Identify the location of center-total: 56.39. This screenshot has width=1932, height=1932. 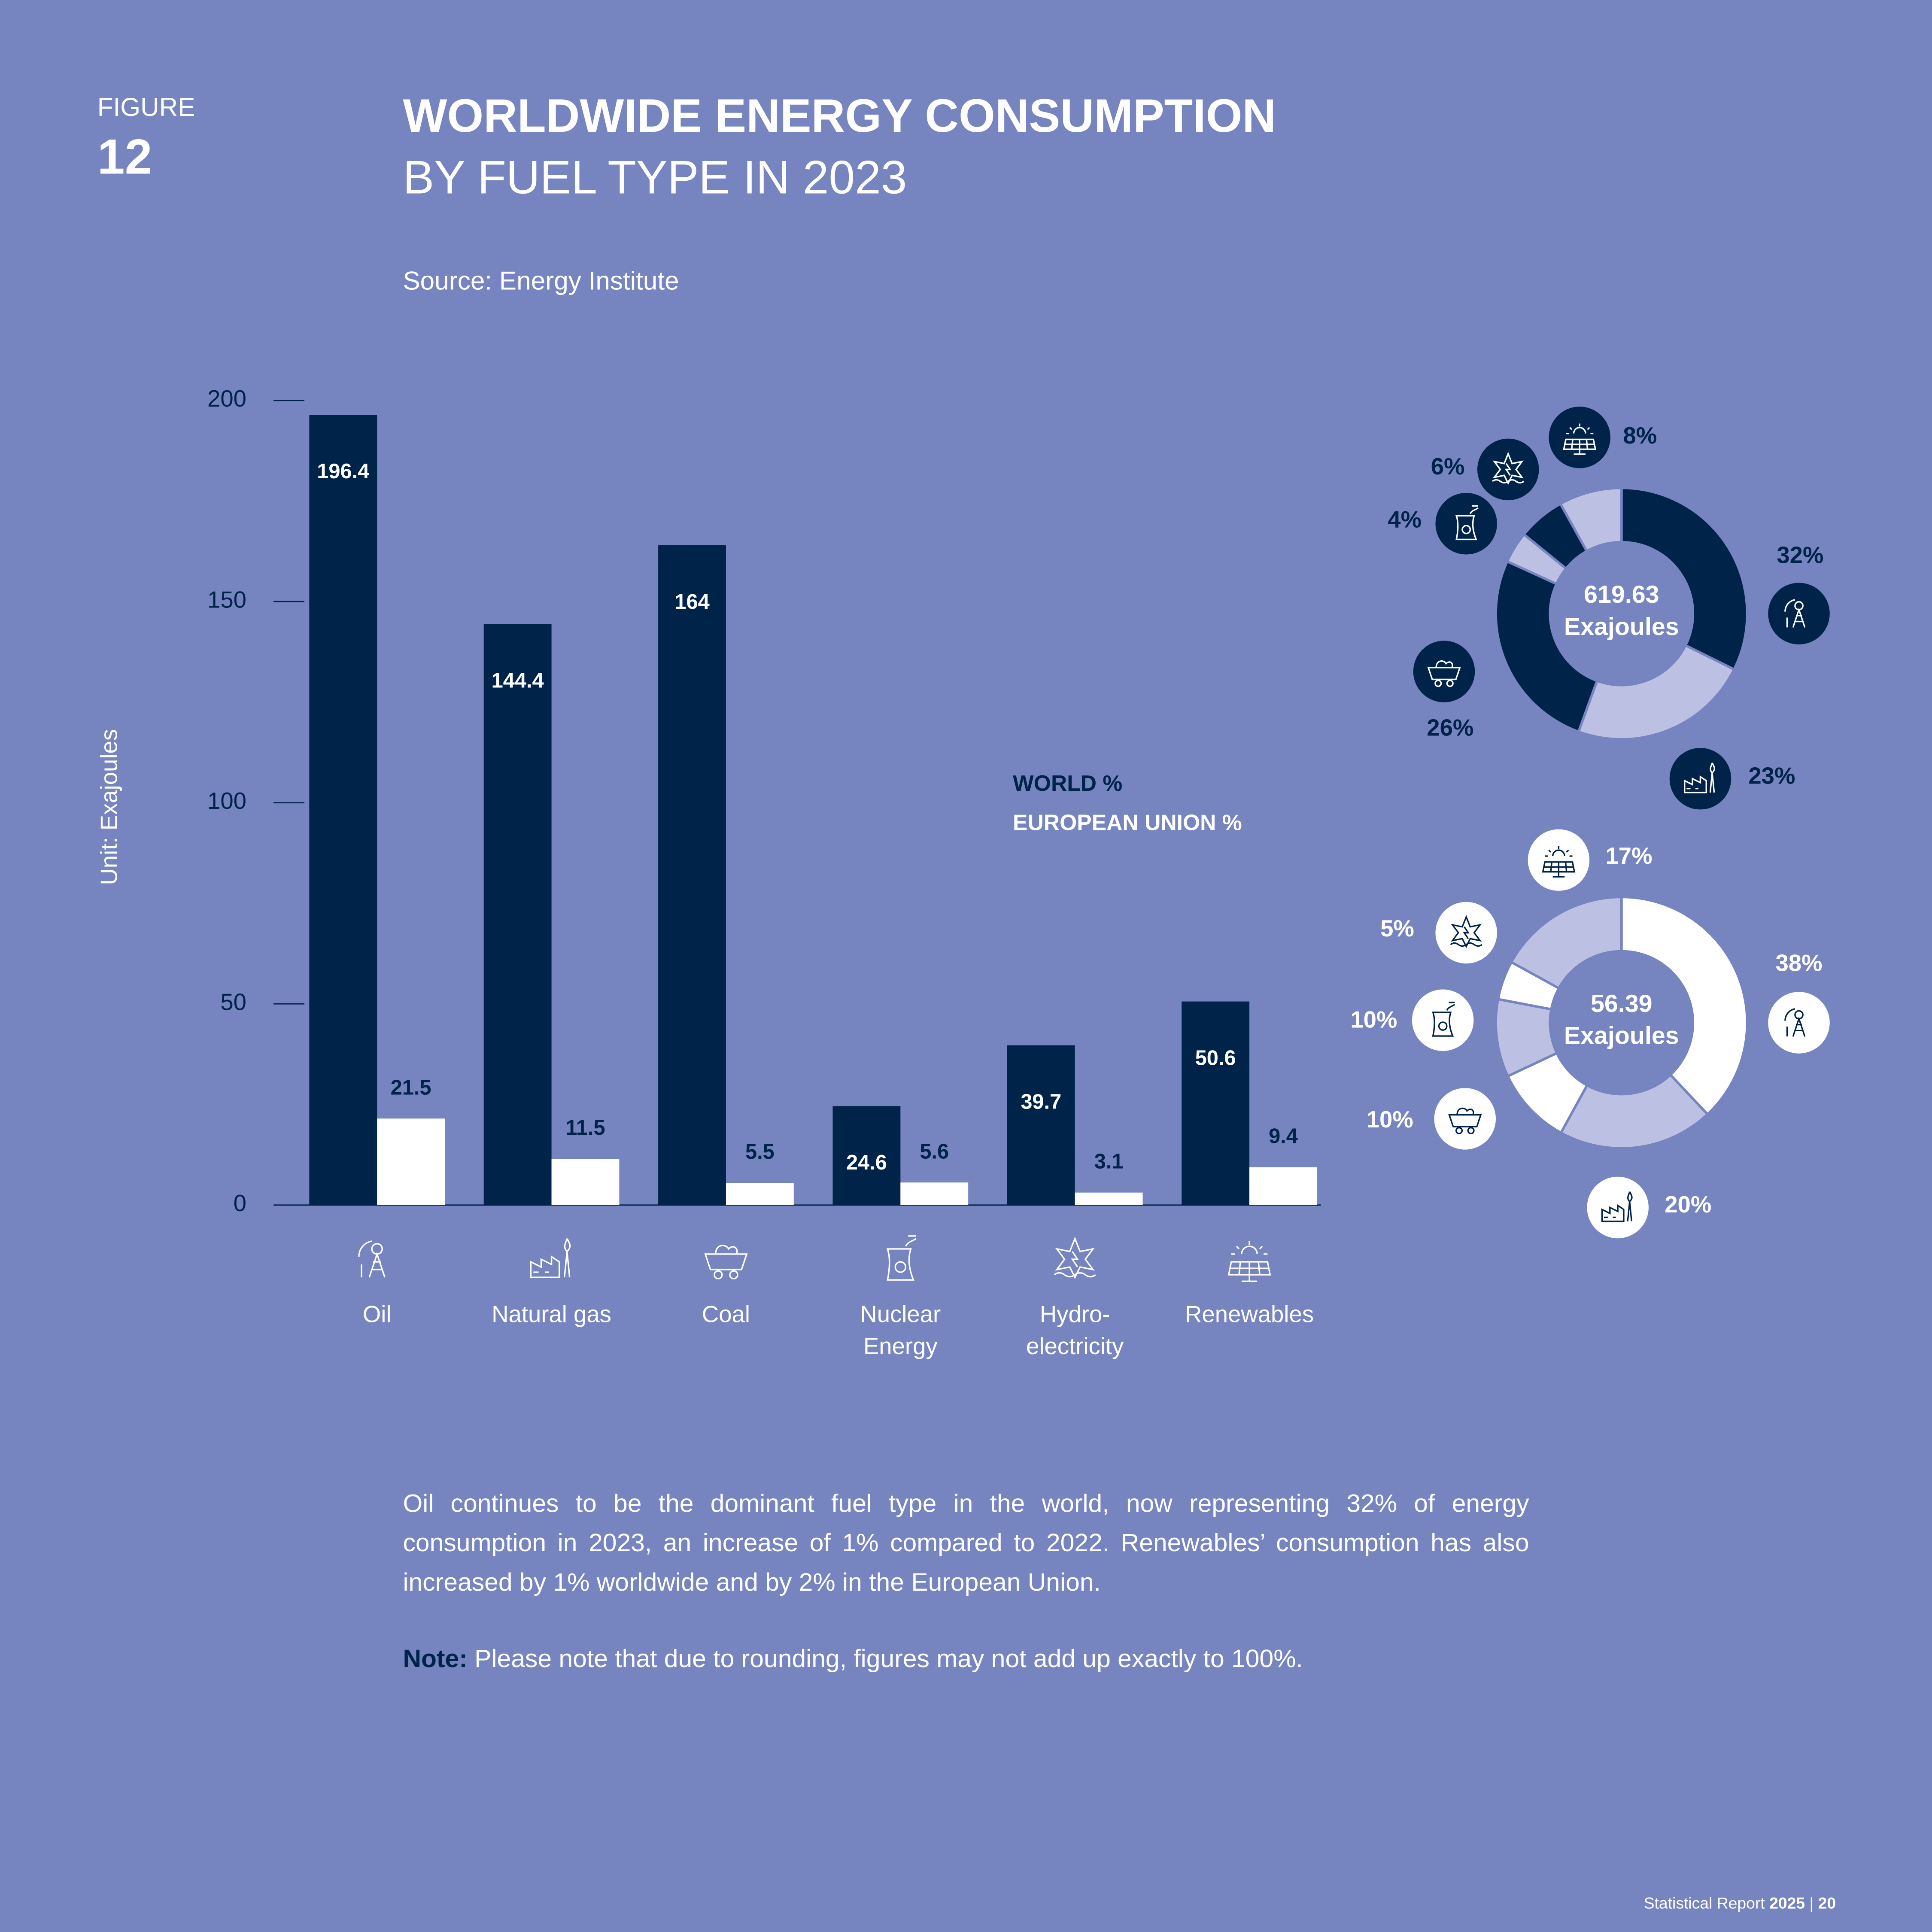
(1622, 1004).